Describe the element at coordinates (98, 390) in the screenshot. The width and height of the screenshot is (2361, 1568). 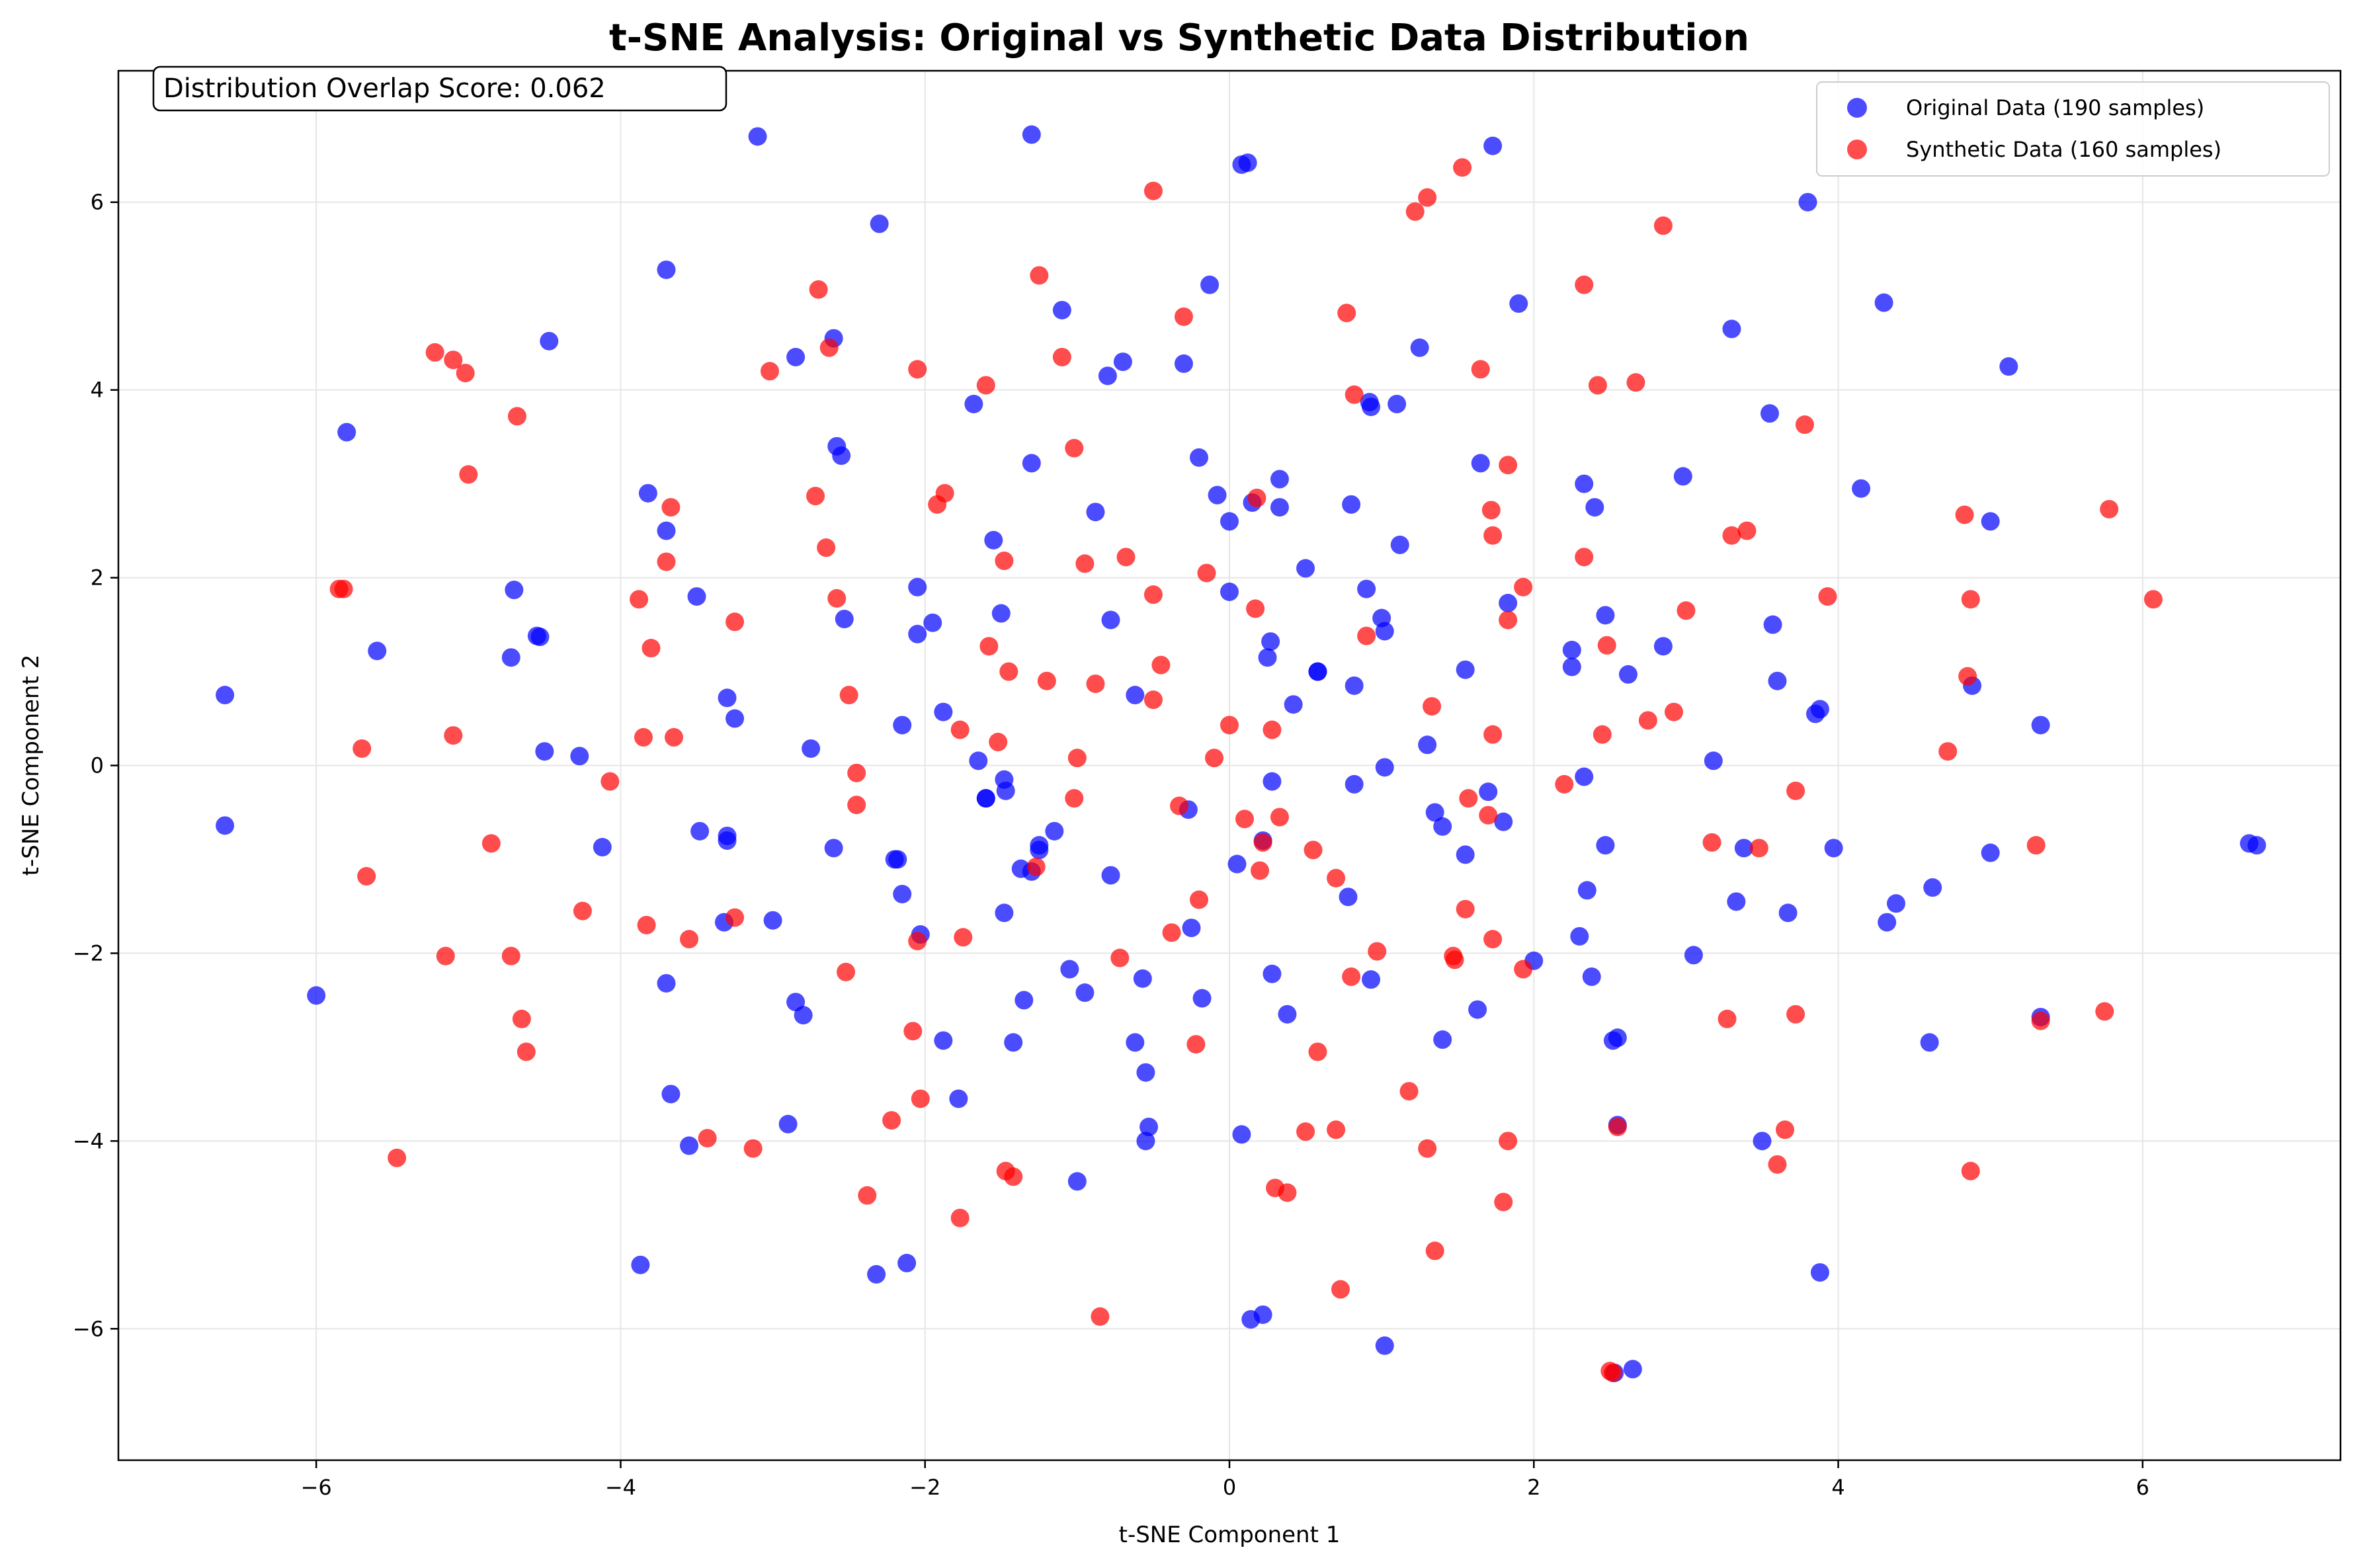
I see `y-tick-label: 4` at that location.